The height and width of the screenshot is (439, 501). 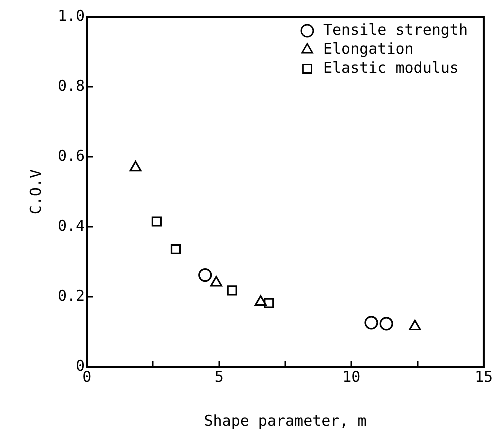 What do you see at coordinates (72, 85) in the screenshot?
I see `y-tick-label: 0.8` at bounding box center [72, 85].